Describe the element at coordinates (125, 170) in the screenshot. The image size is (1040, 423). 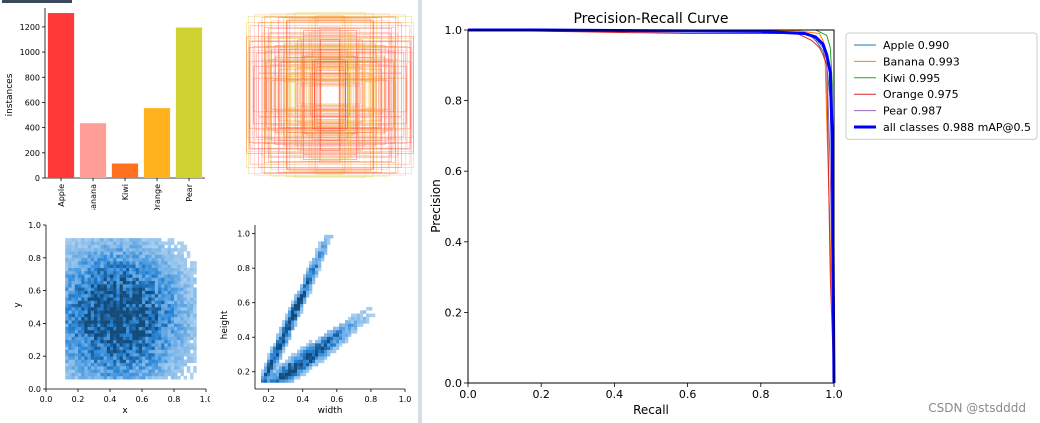
I see `instances-bar` at that location.